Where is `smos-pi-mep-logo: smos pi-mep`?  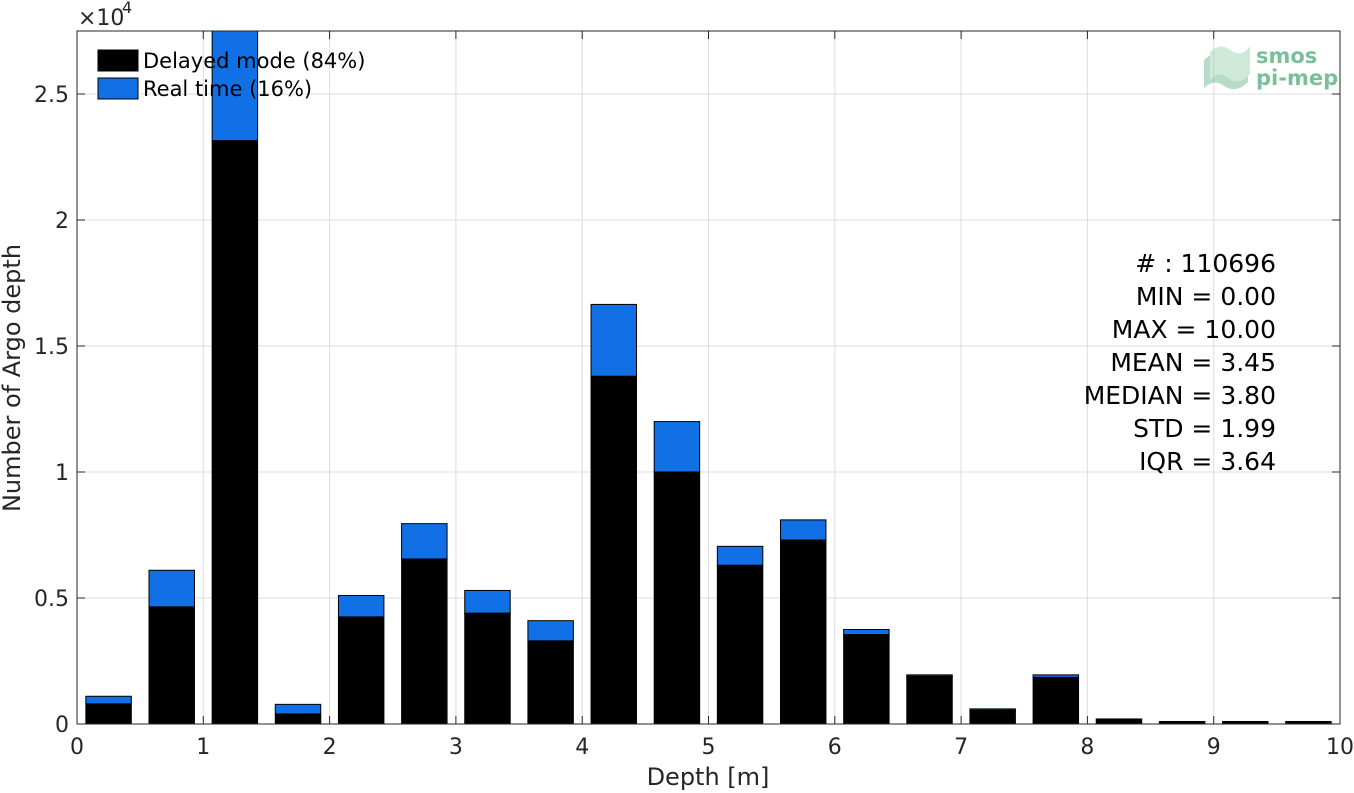 smos-pi-mep-logo: smos pi-mep is located at coordinates (1271, 67).